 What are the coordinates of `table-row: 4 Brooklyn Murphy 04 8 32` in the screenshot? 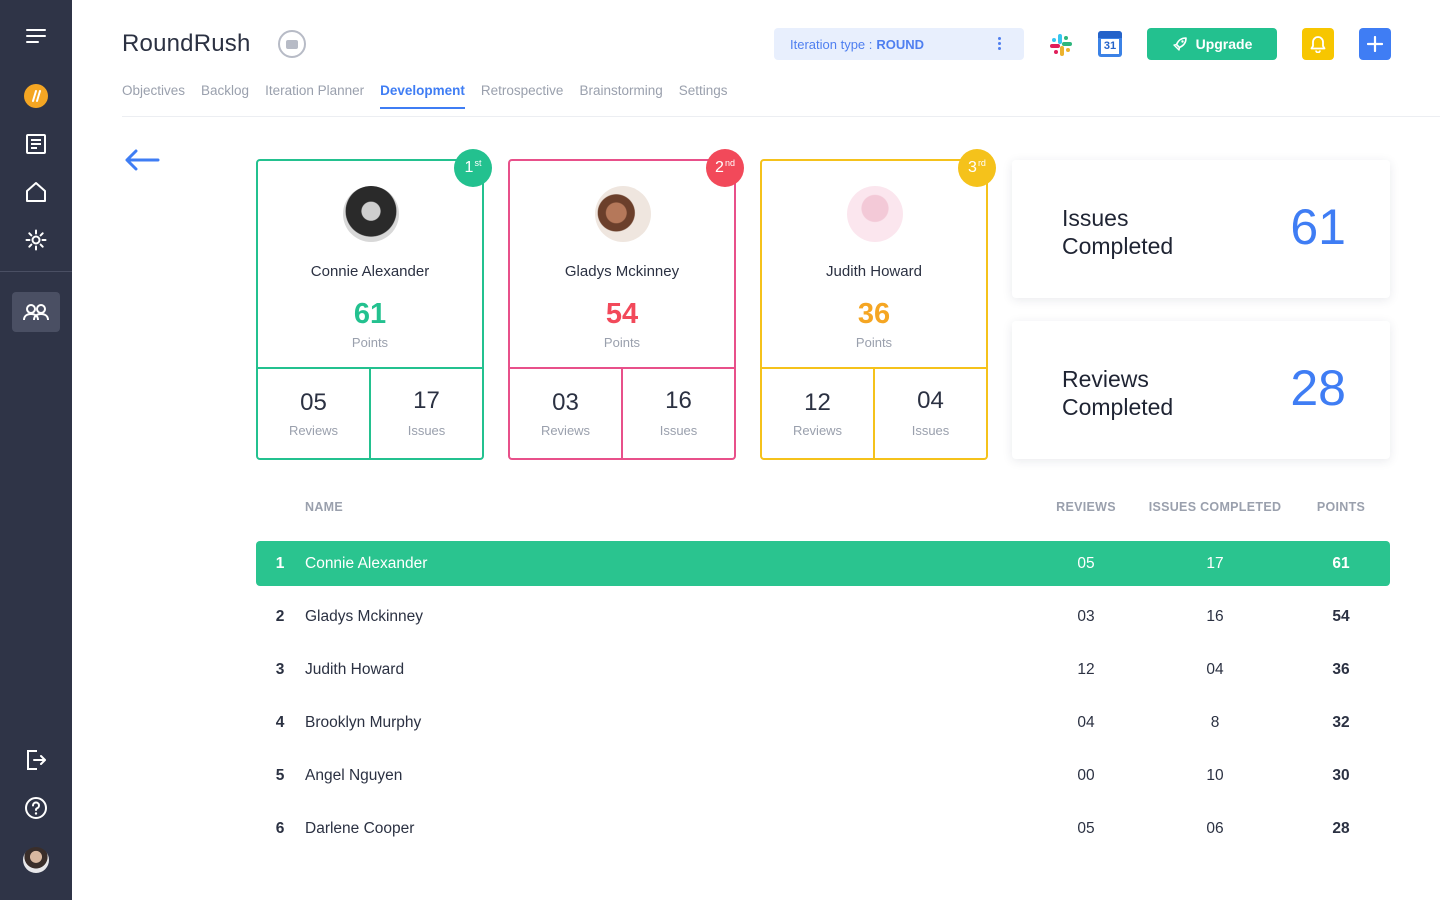 It's located at (823, 722).